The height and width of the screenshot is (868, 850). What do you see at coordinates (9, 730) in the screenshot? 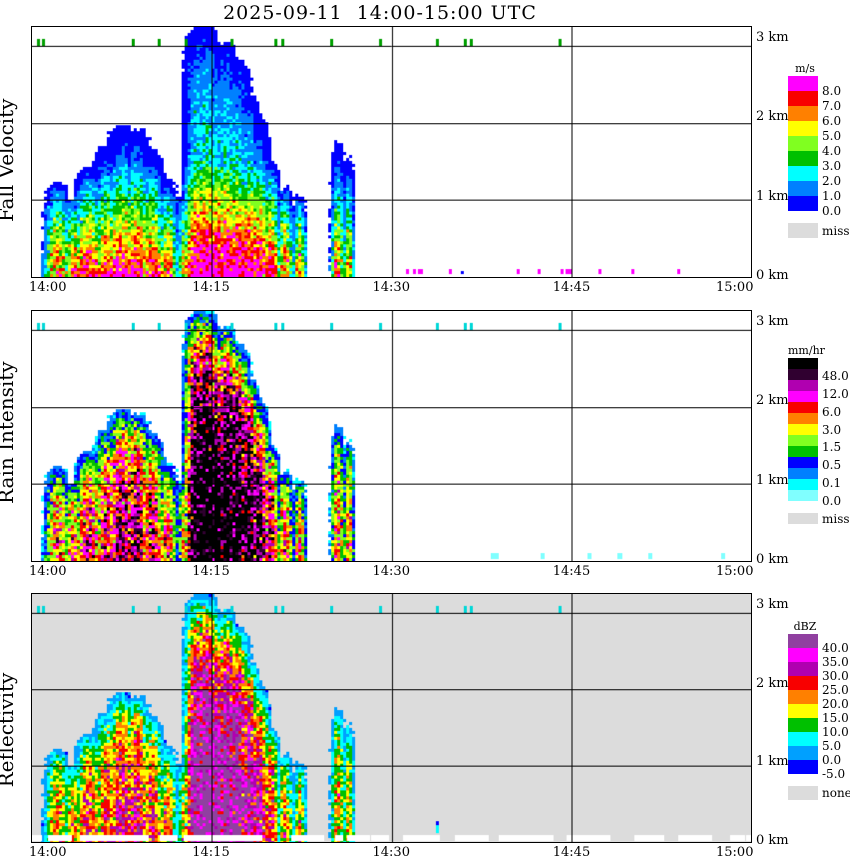
I see `axis-label-reflectivity: Reflectivity` at bounding box center [9, 730].